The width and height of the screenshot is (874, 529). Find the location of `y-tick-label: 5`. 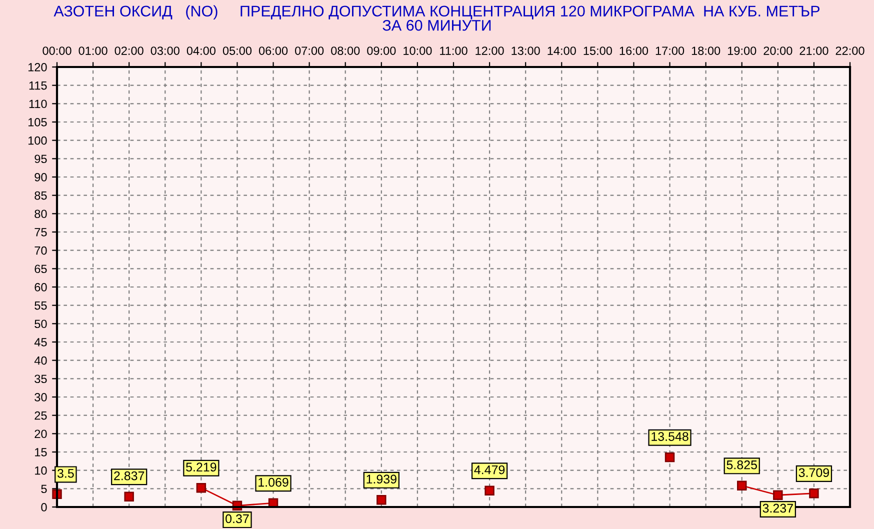

y-tick-label: 5 is located at coordinates (44, 489).